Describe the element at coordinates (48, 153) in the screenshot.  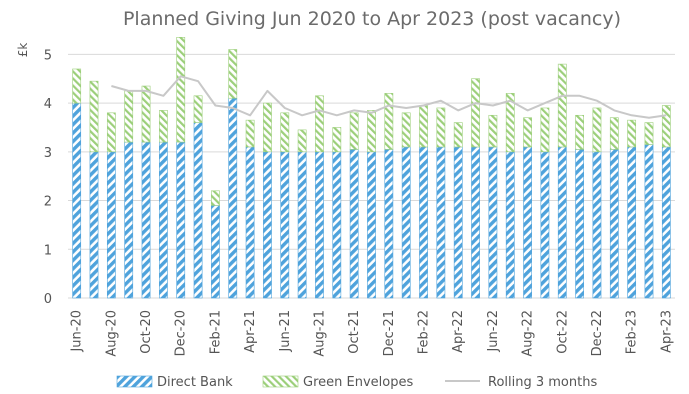
I see `y-tick-label: 3` at that location.